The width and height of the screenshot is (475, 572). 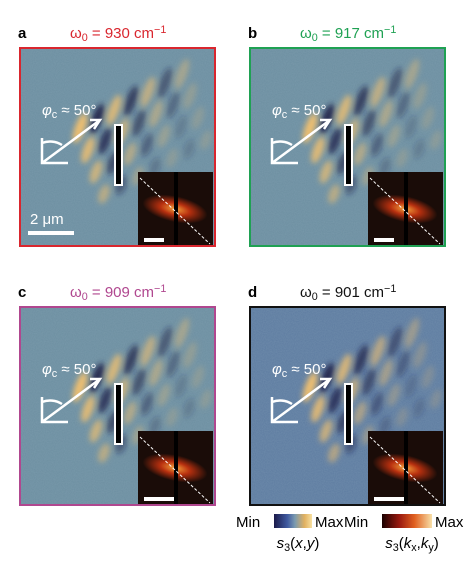 I want to click on colorbar-min: Min, so click(x=356, y=522).